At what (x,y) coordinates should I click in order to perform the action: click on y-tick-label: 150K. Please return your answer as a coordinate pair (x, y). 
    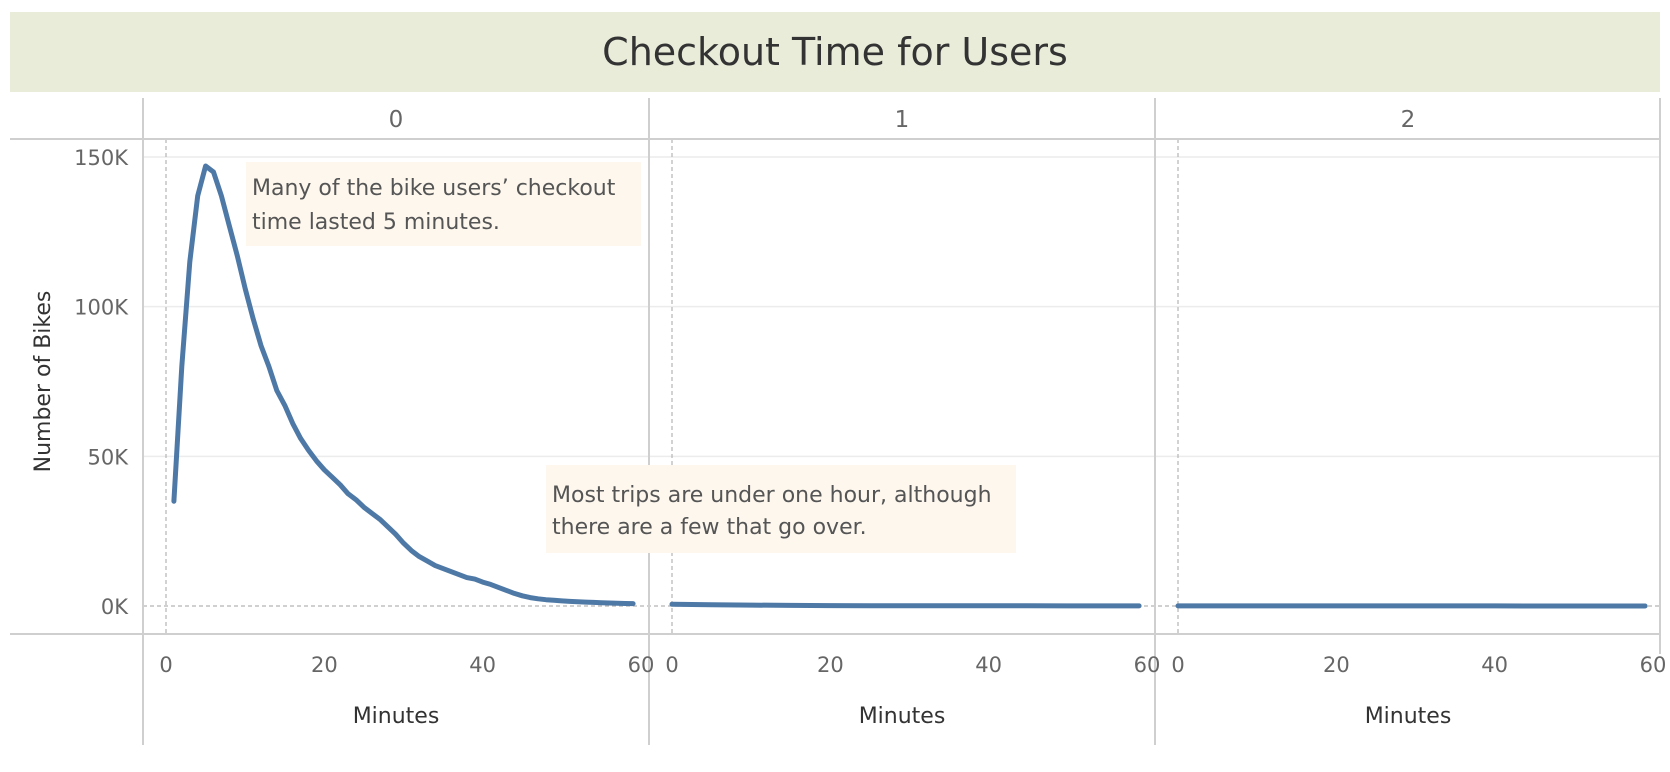
    Looking at the image, I should click on (101, 158).